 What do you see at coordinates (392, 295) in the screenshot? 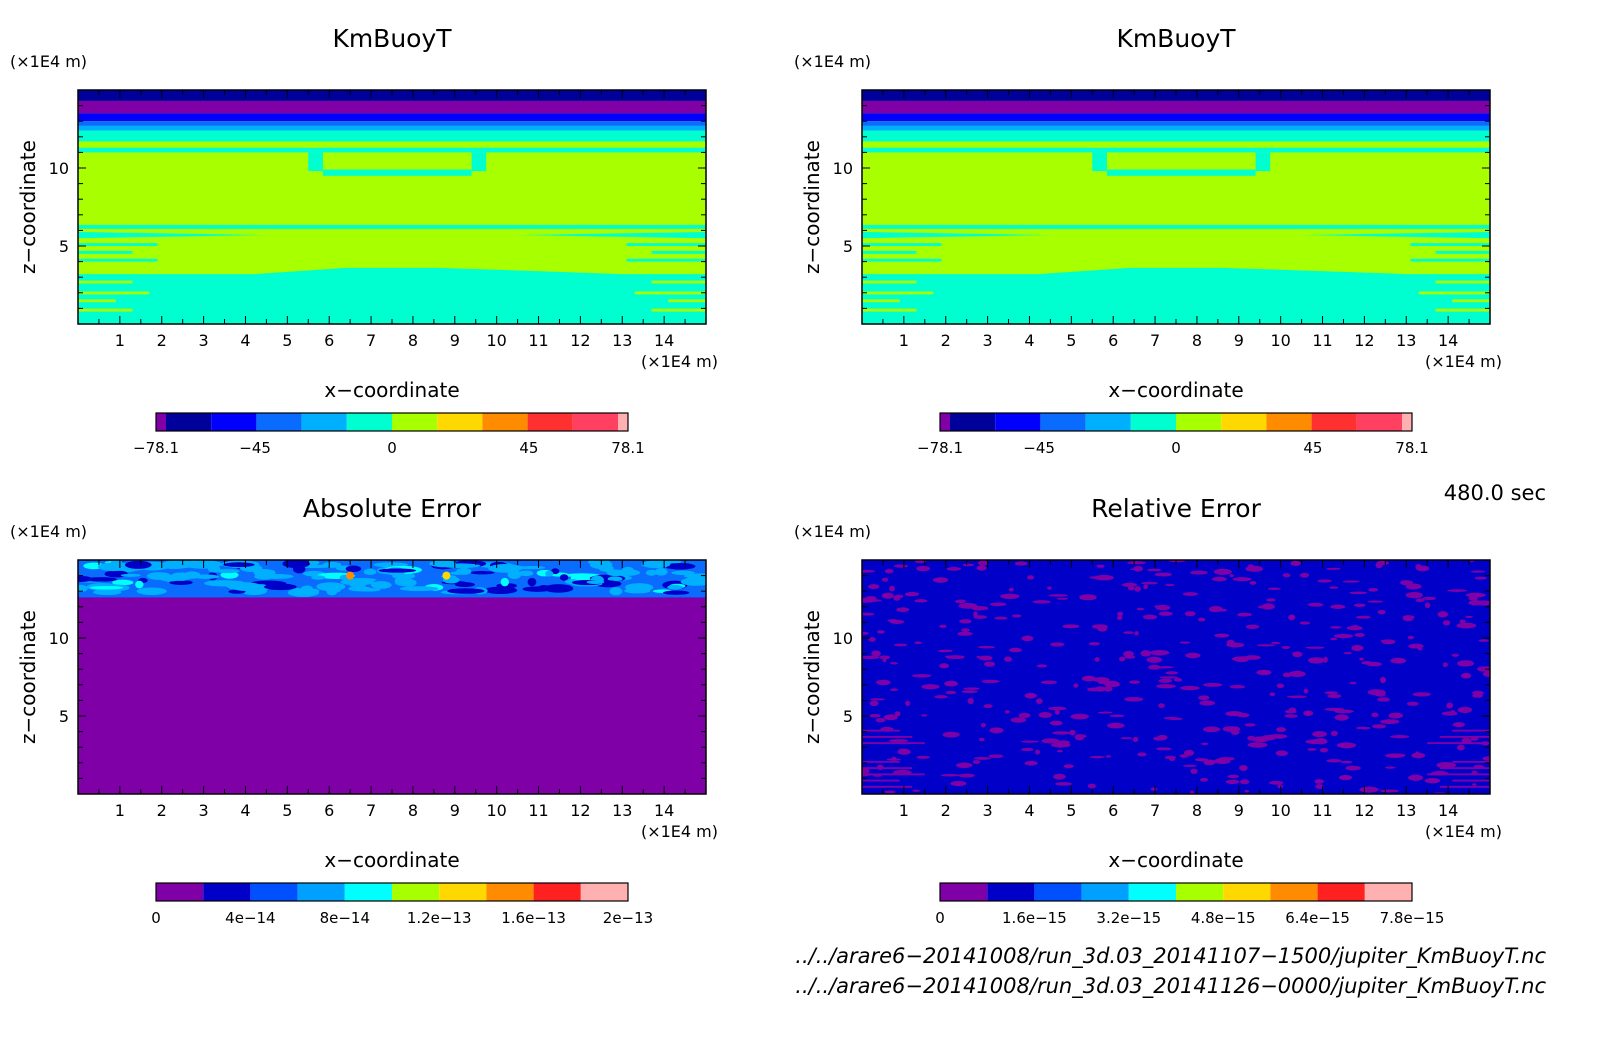
I see `field-lower-region` at bounding box center [392, 295].